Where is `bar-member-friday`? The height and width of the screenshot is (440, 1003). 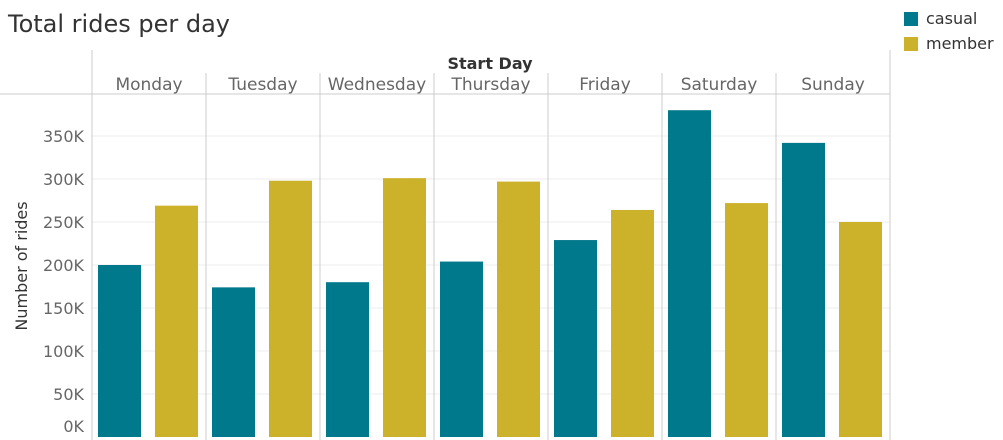
bar-member-friday is located at coordinates (632, 323).